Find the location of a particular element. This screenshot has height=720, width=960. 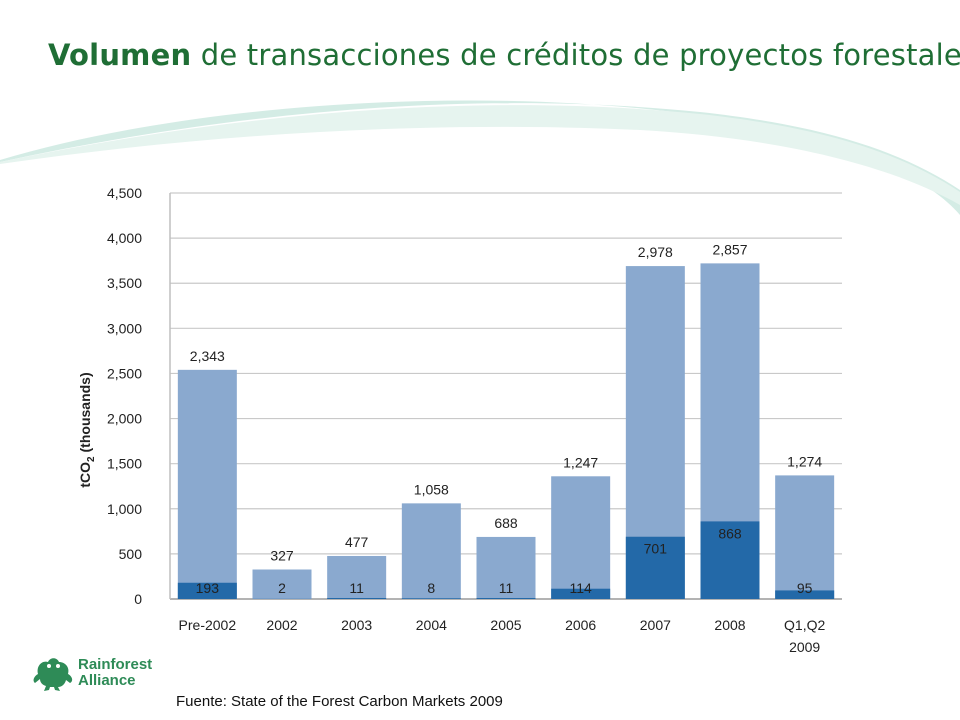

y-tick-label: 1,000 is located at coordinates (124, 509).